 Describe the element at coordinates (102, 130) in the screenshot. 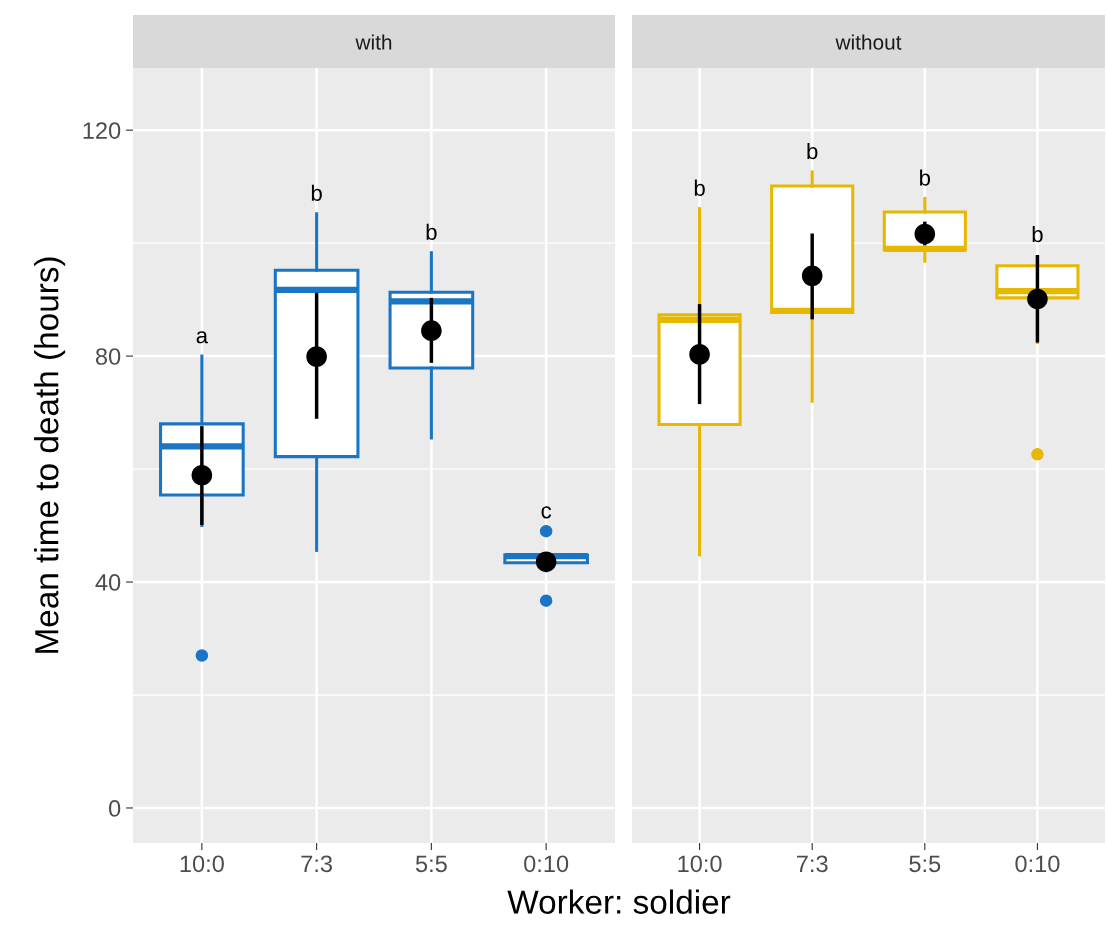

I see `y-tick-label: 120` at that location.